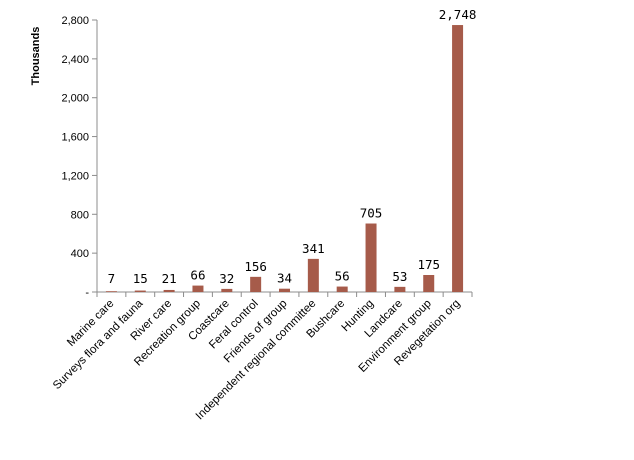 This screenshot has width=634, height=460. What do you see at coordinates (342, 276) in the screenshot?
I see `data-label: 56` at bounding box center [342, 276].